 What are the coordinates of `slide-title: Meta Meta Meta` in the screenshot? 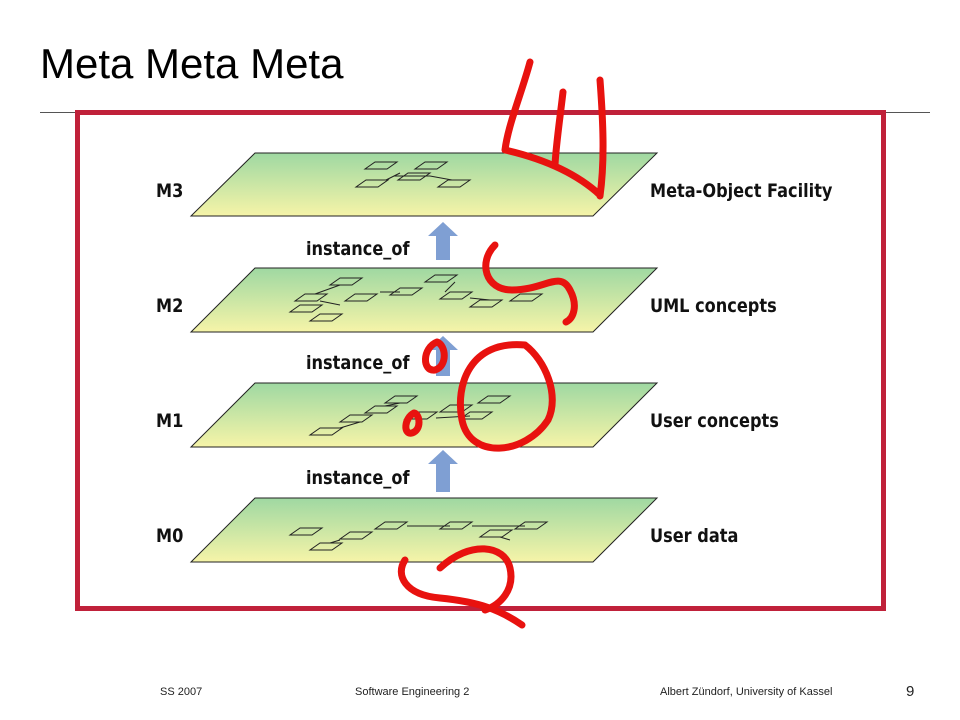 It's located at (192, 63).